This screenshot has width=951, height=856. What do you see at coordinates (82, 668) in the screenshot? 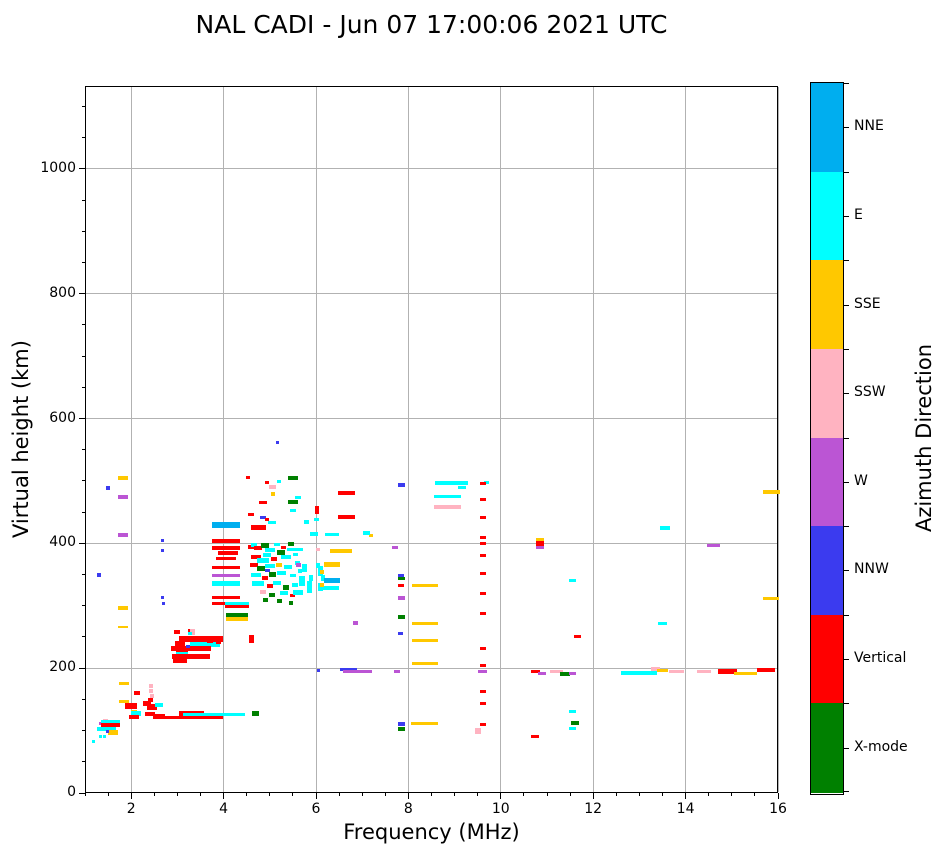
I see `y-axis-tick` at bounding box center [82, 668].